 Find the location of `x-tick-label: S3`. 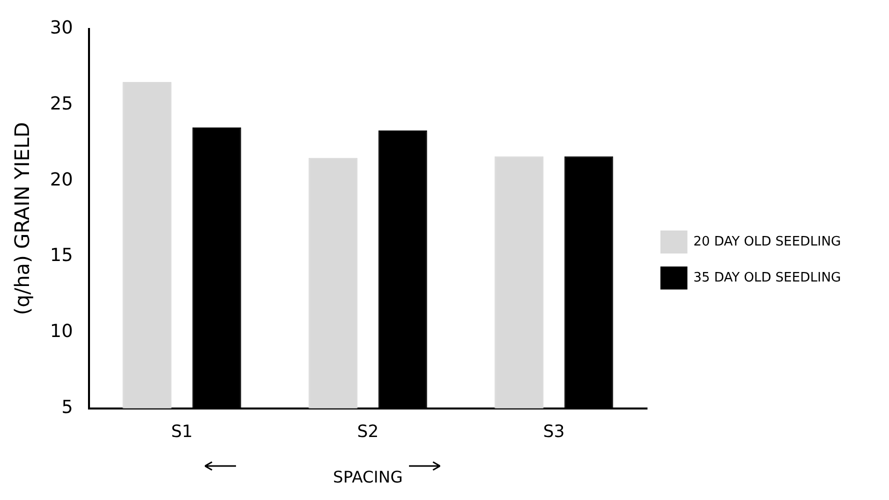

x-tick-label: S3 is located at coordinates (554, 432).